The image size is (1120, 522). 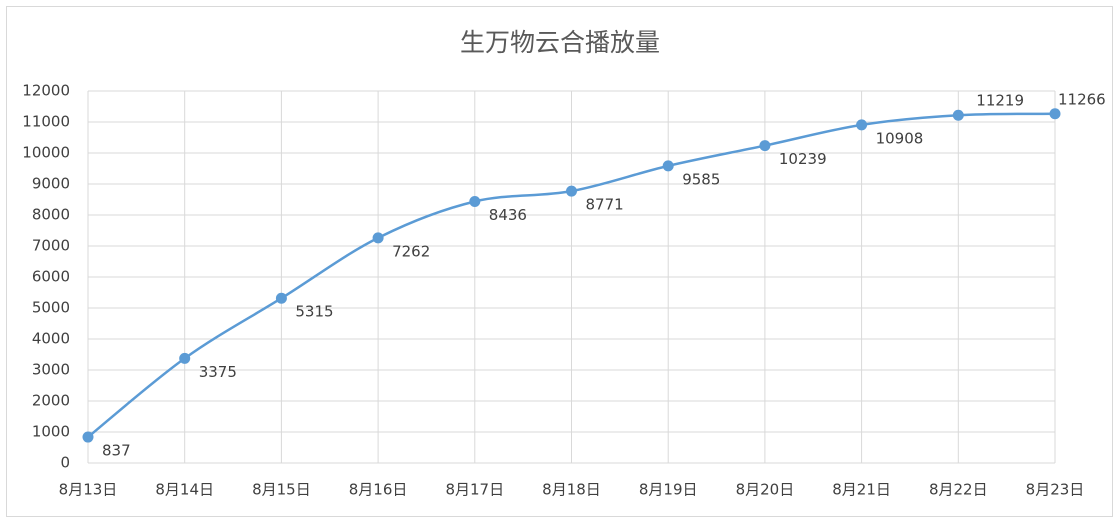 What do you see at coordinates (51, 246) in the screenshot?
I see `y-tick-label: 7000` at bounding box center [51, 246].